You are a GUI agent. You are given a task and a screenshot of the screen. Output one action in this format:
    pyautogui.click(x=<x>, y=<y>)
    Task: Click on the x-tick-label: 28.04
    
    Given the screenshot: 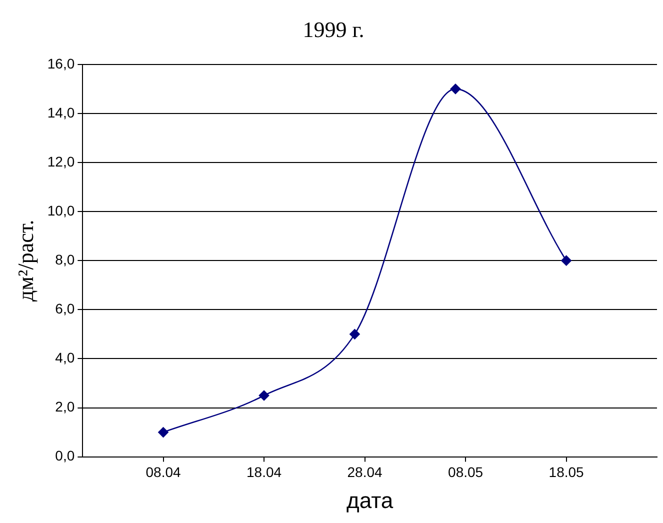 What is the action you would take?
    pyautogui.click(x=365, y=472)
    